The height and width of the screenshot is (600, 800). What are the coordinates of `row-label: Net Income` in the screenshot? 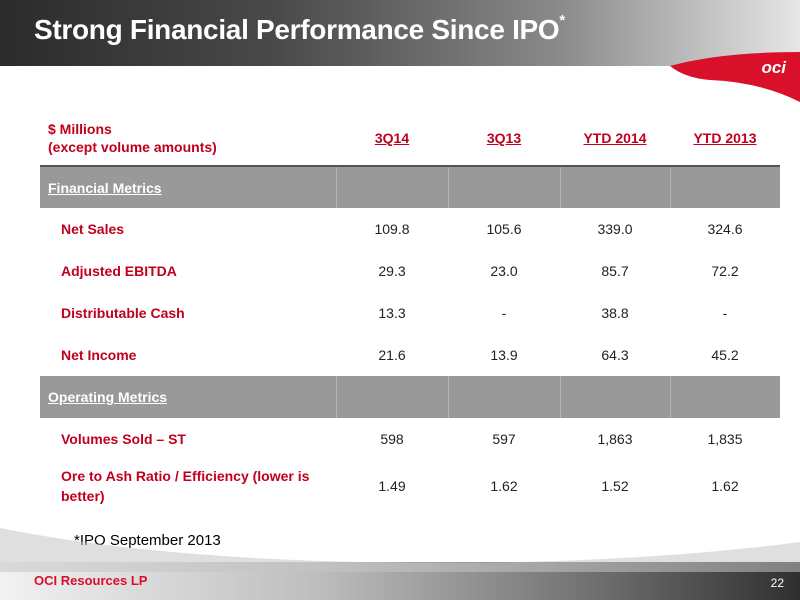 It's located at (99, 355).